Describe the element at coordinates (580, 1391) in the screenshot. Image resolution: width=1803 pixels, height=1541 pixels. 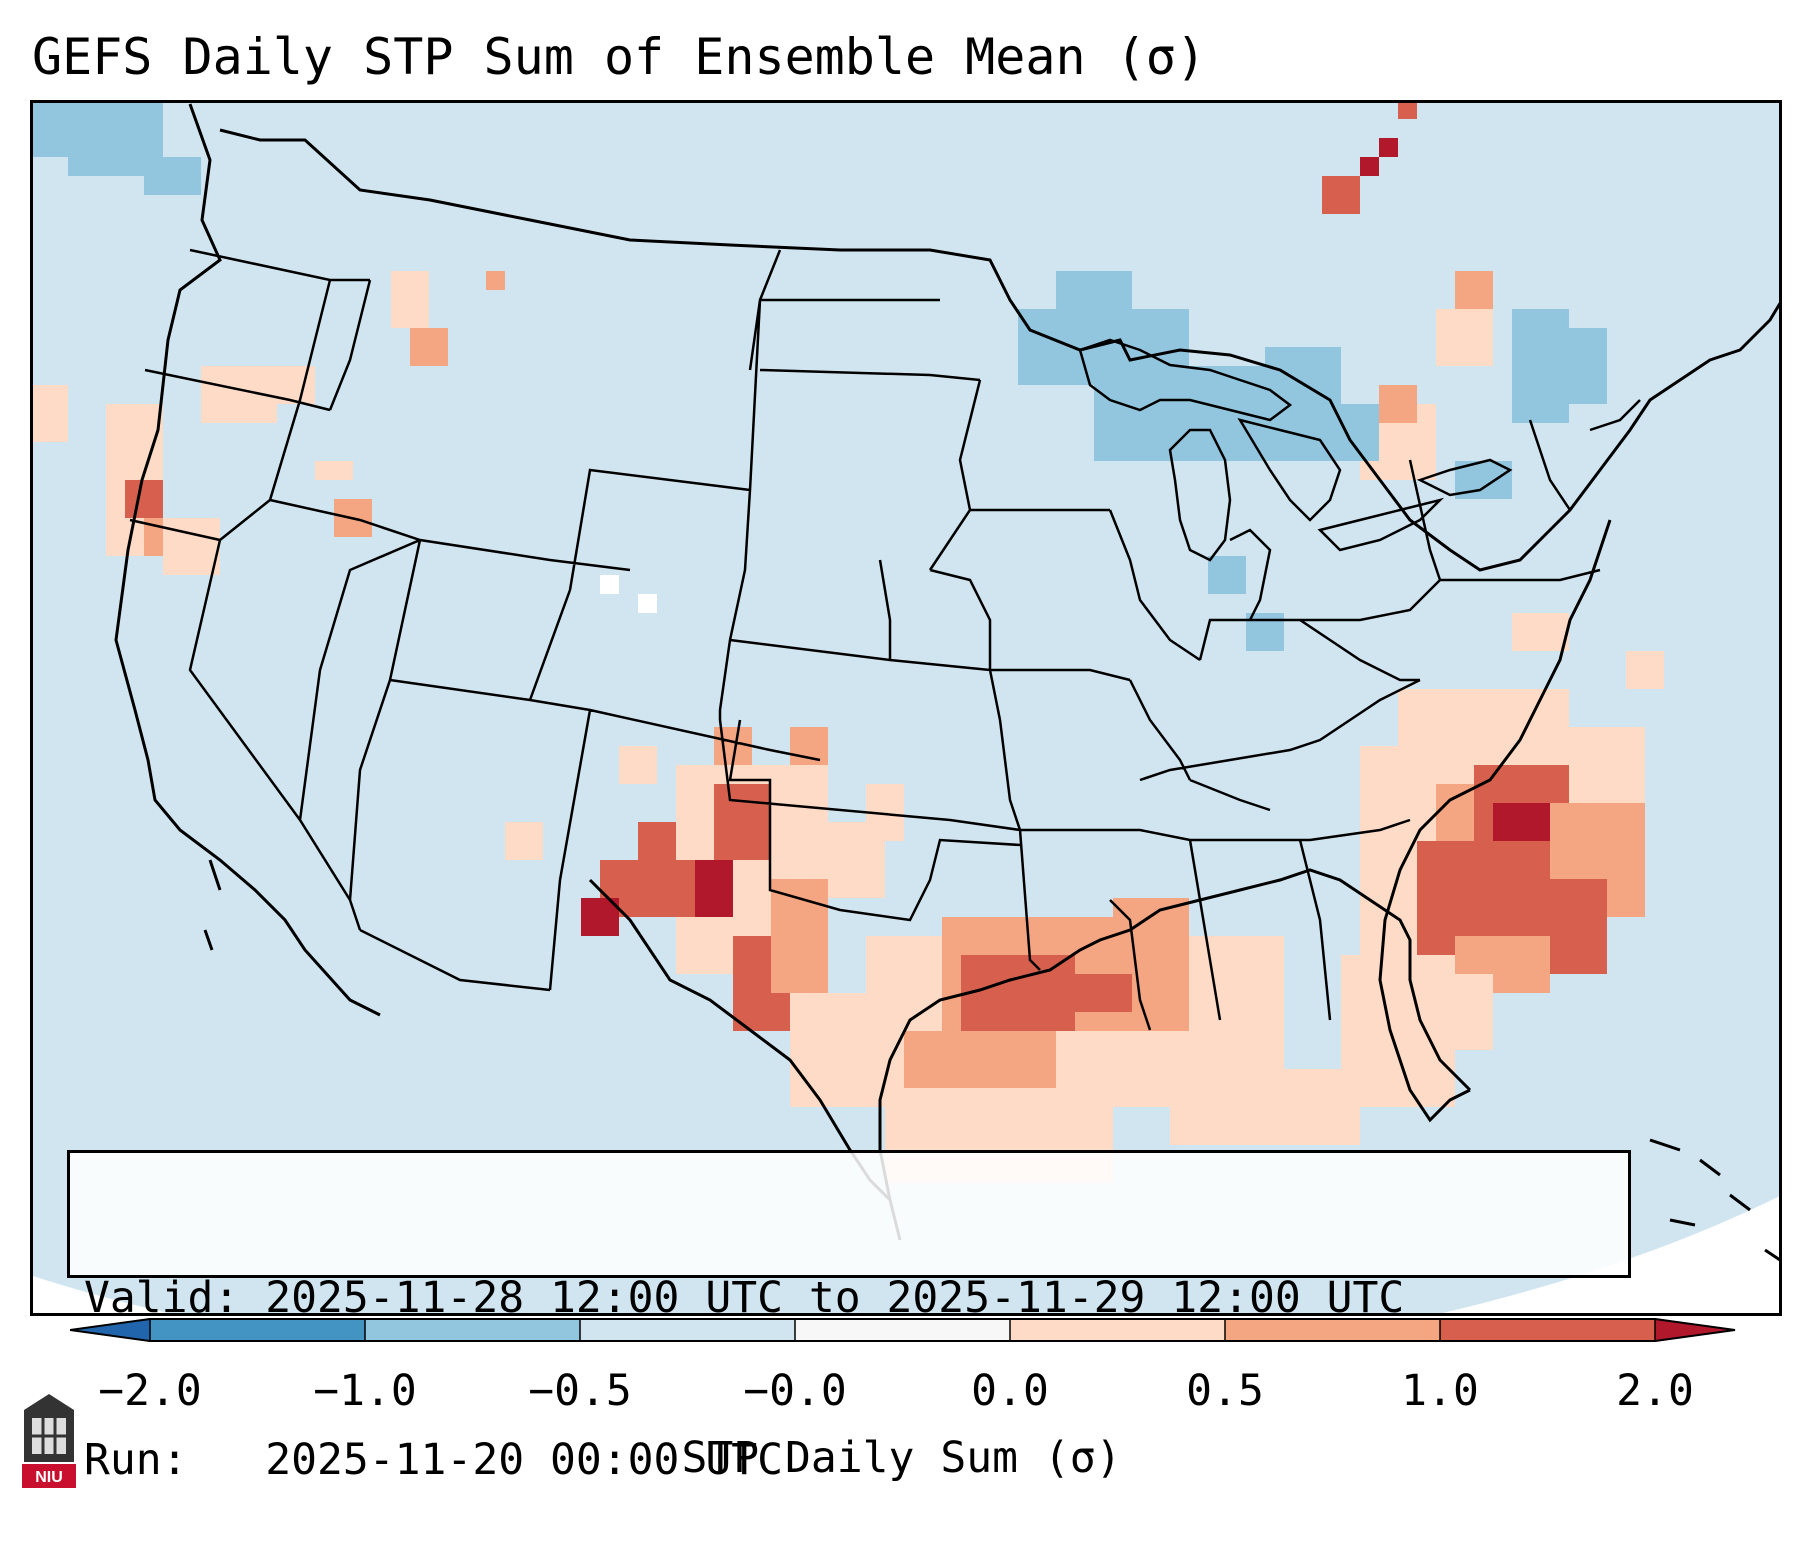
I see `colorbar-tick-label: −0.5` at that location.